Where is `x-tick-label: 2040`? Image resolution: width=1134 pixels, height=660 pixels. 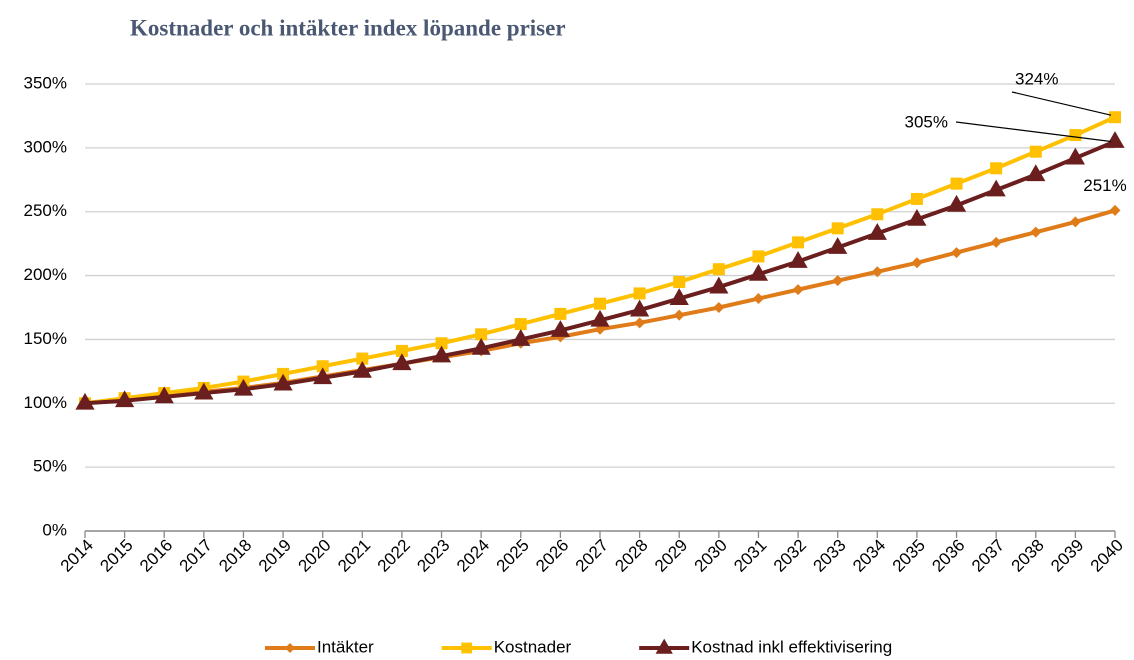 x-tick-label: 2040 is located at coordinates (1107, 556).